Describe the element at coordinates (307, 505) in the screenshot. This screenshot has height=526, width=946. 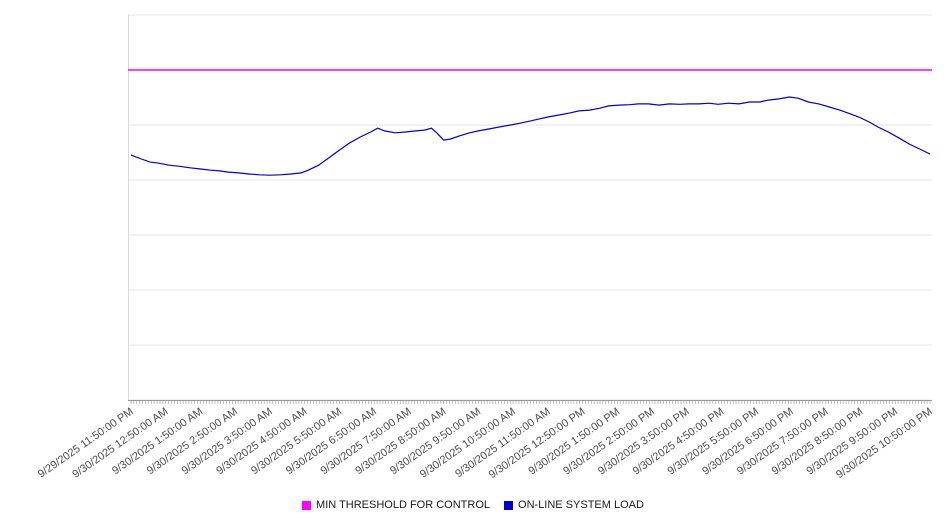
I see `legend-swatch-min-threshold-icon` at that location.